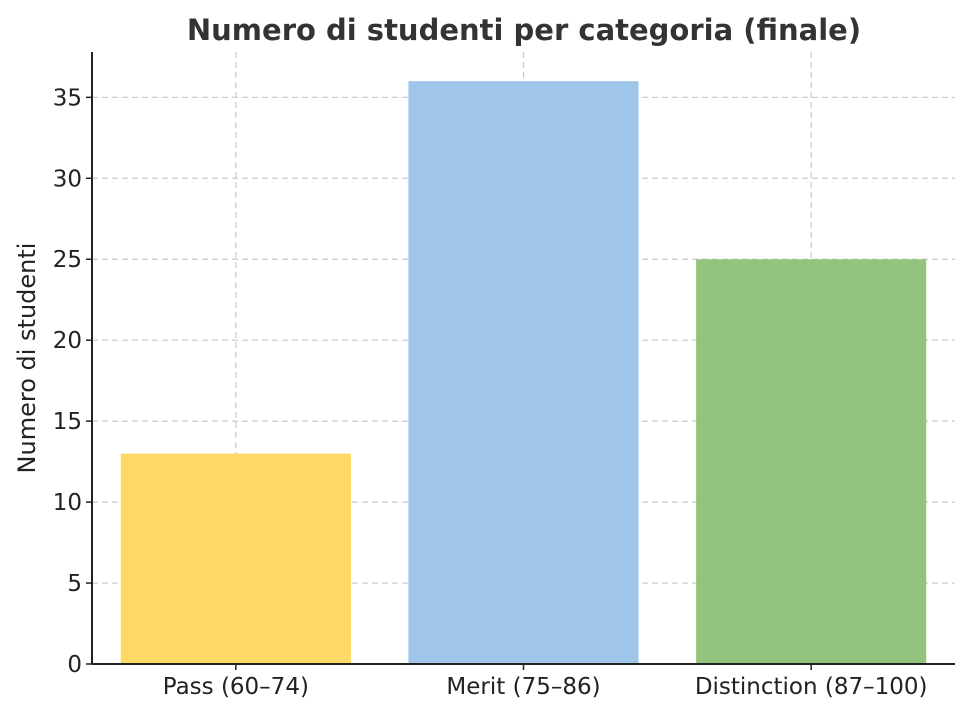  What do you see at coordinates (67, 260) in the screenshot?
I see `y-tick-label: 25` at bounding box center [67, 260].